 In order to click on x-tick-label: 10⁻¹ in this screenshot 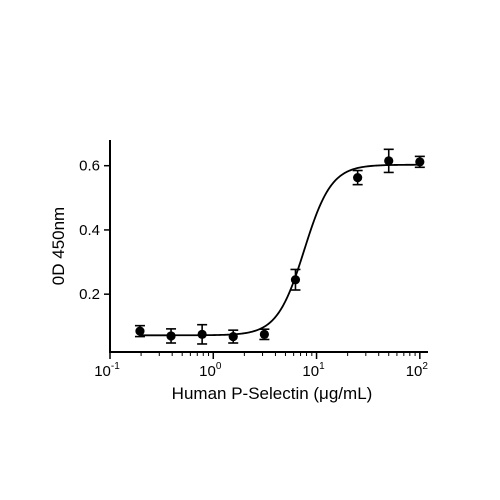, I will do `click(107, 370)`.